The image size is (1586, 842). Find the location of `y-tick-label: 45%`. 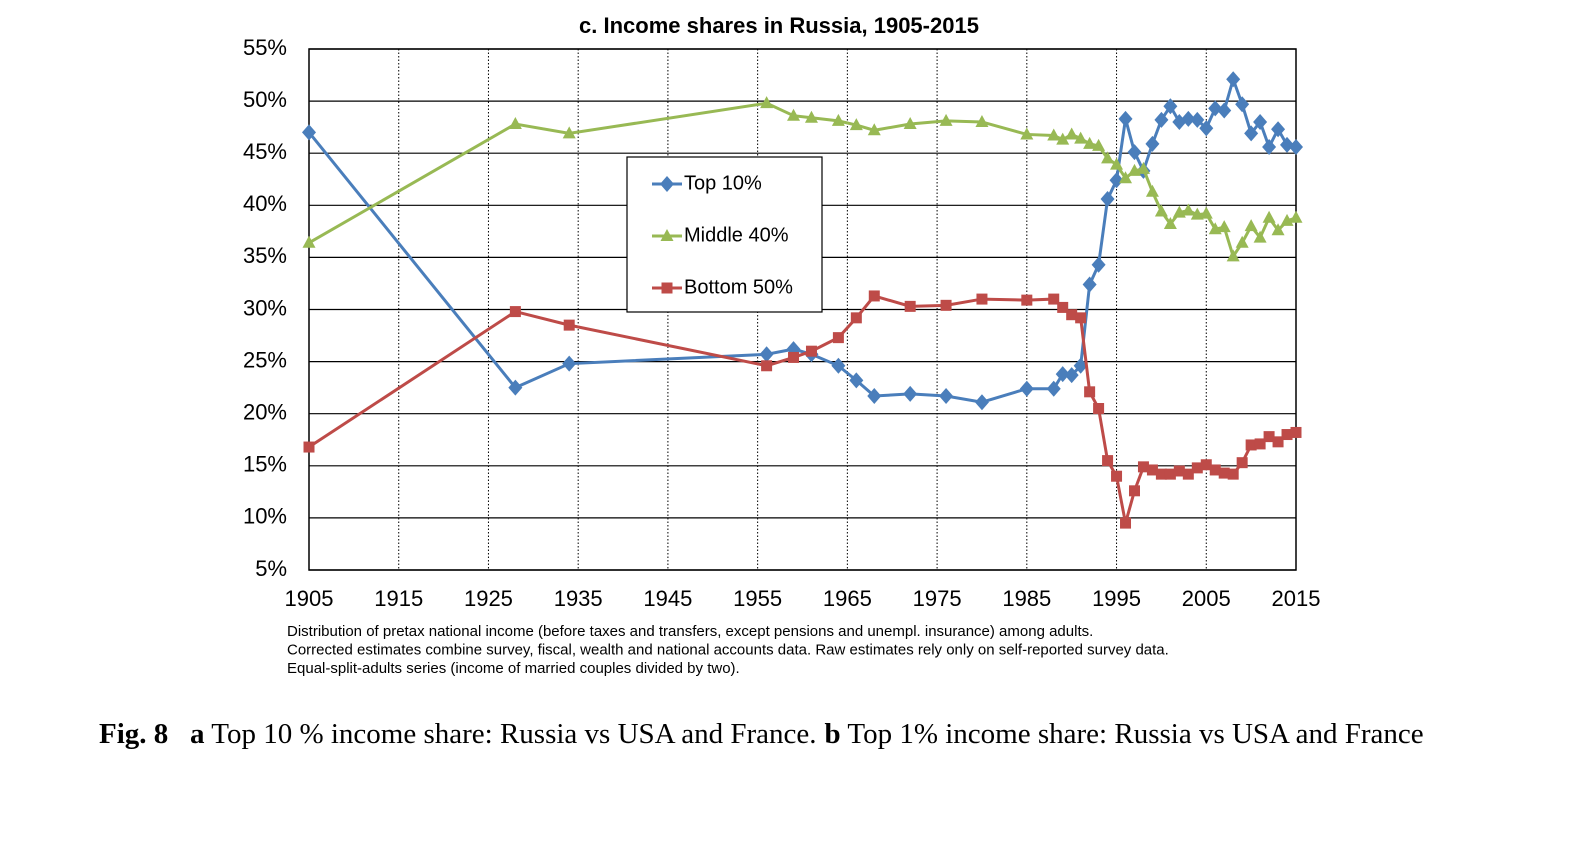

y-tick-label: 45% is located at coordinates (265, 151).